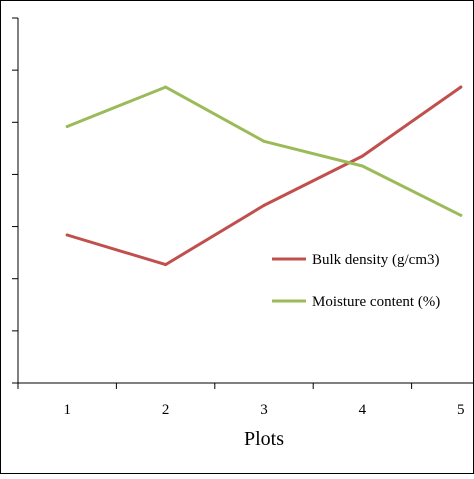  What do you see at coordinates (67, 410) in the screenshot?
I see `x-tick-label: 1` at bounding box center [67, 410].